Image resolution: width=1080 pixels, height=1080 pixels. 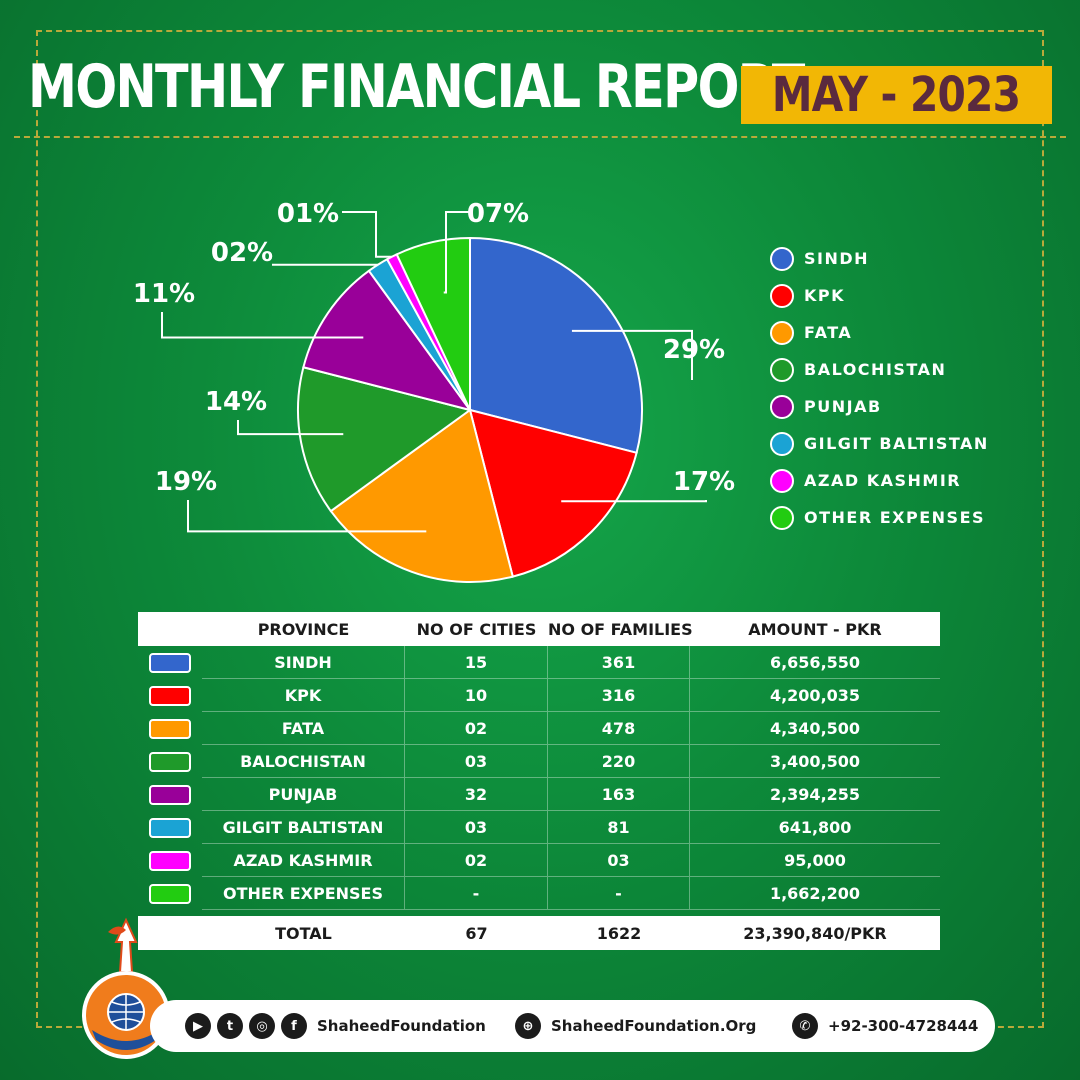 What do you see at coordinates (704, 482) in the screenshot?
I see `slice-percent-label: 17%` at bounding box center [704, 482].